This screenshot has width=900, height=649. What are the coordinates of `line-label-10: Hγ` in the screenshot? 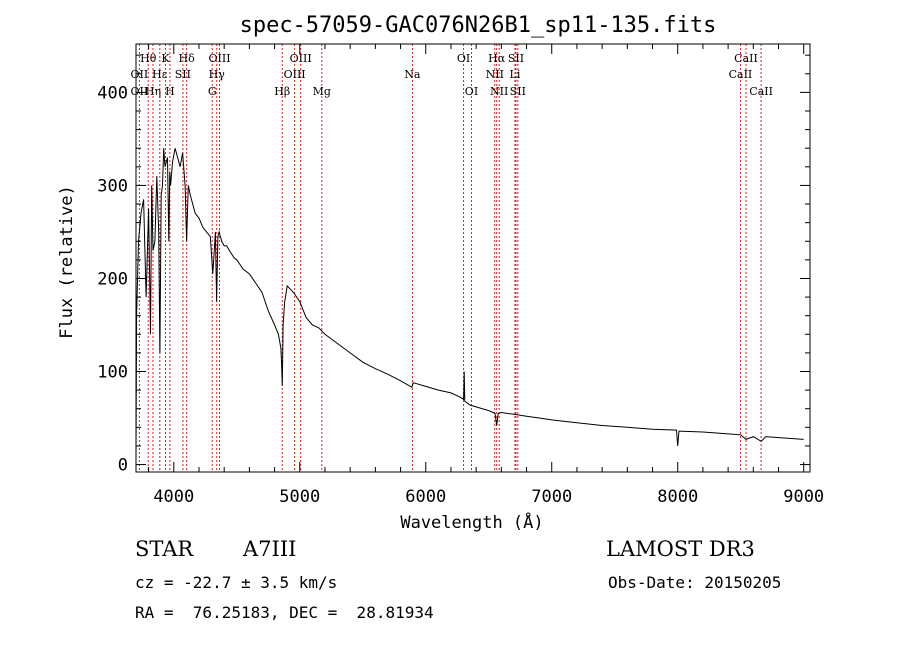 It's located at (217, 74).